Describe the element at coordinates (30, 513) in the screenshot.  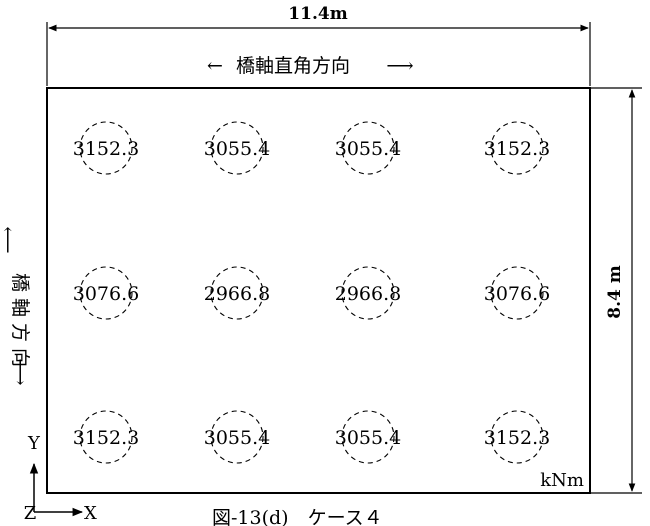
I see `z-axis-label: Z` at that location.